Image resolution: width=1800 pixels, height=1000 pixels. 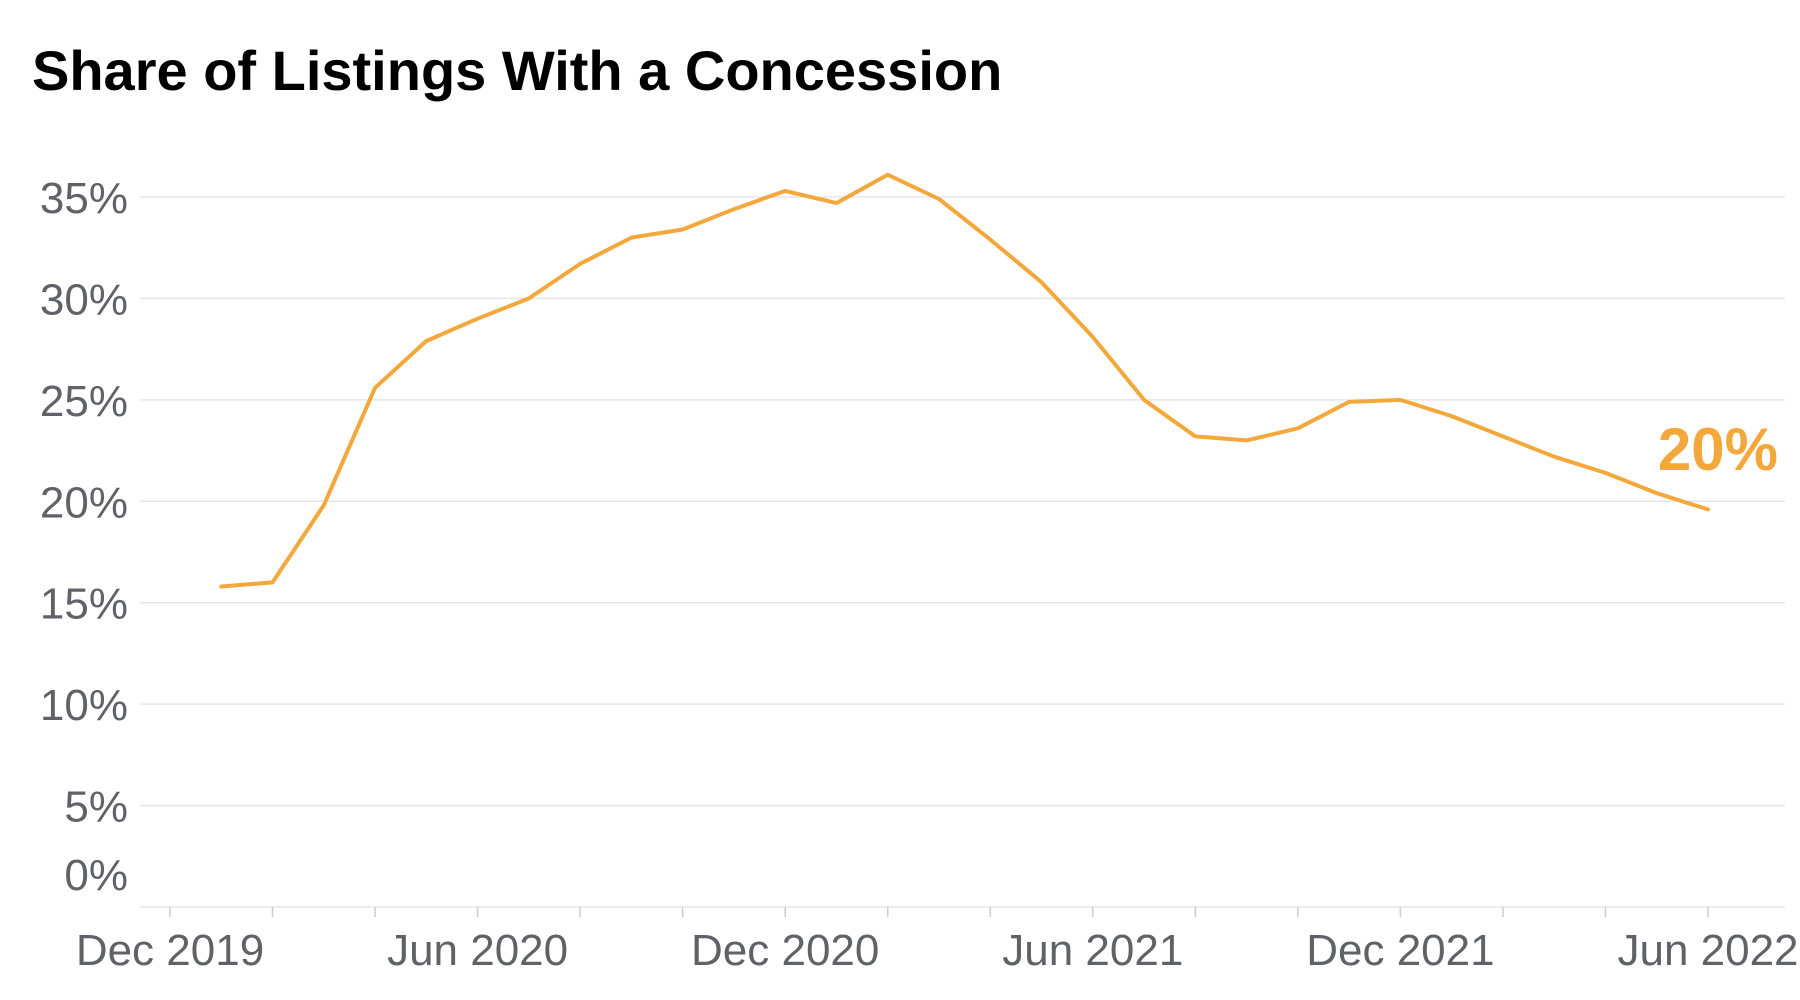 What do you see at coordinates (785, 950) in the screenshot?
I see `x-tick-label: Dec 2020` at bounding box center [785, 950].